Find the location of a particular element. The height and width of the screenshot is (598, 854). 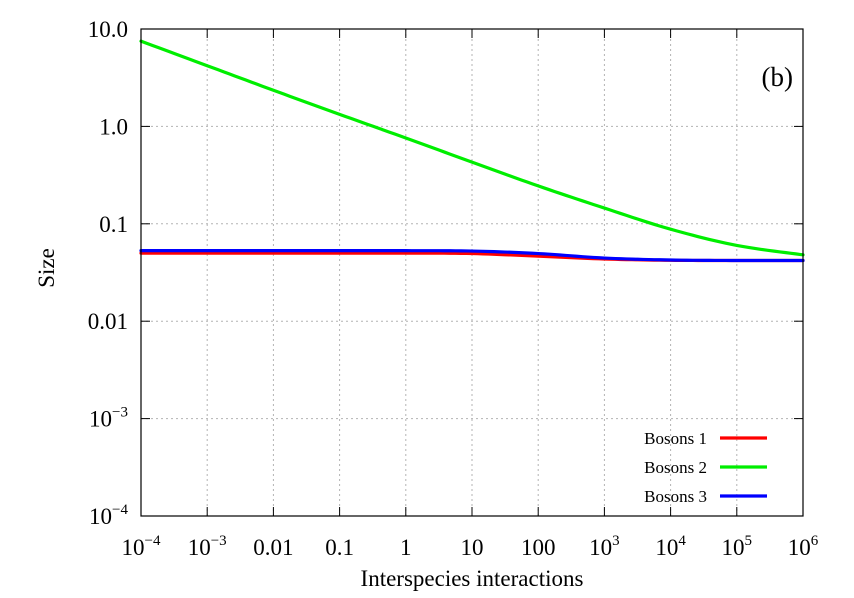

y-axis-label: Size is located at coordinates (46, 268).